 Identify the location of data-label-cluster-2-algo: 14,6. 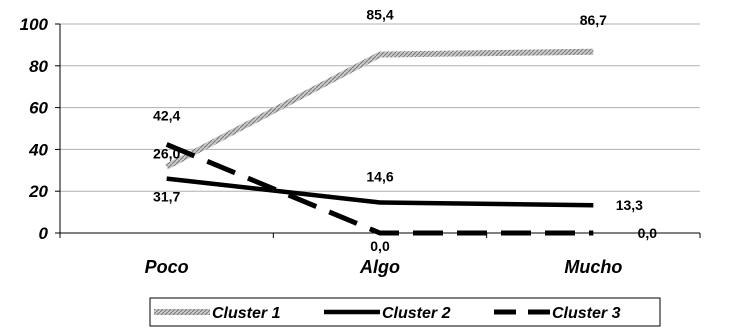
(379, 176).